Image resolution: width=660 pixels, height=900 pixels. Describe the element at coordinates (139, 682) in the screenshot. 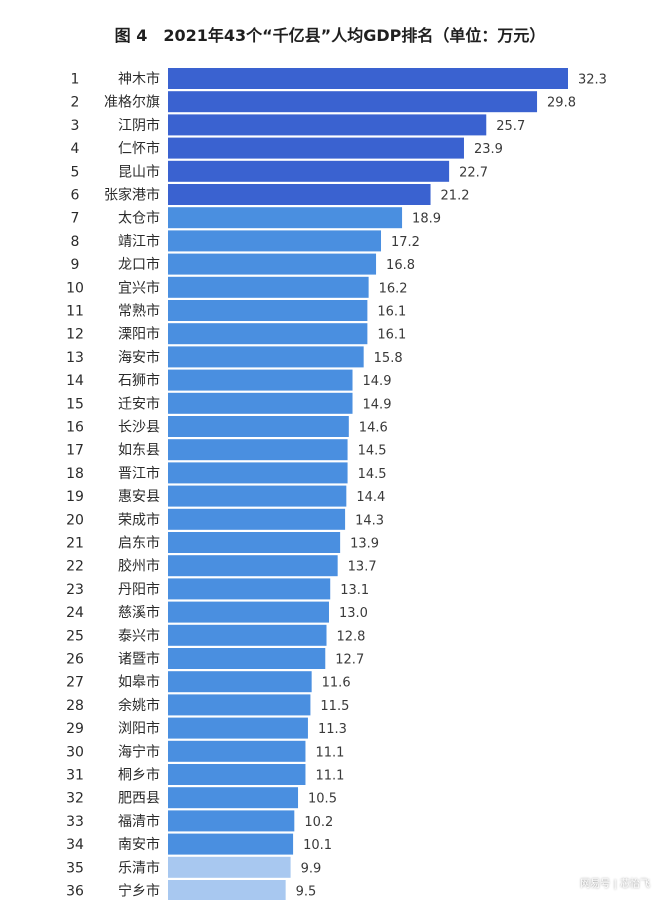

I see `category-label: 如皋市` at that location.